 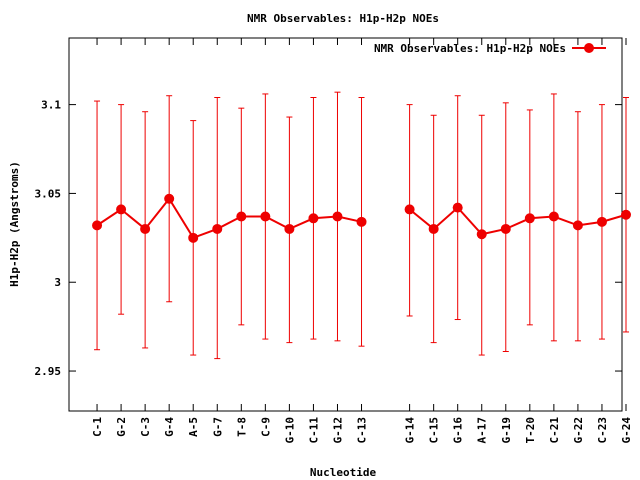 I want to click on legend-label: NMR Observables: H1p-H2p NOEs, so click(x=470, y=48).